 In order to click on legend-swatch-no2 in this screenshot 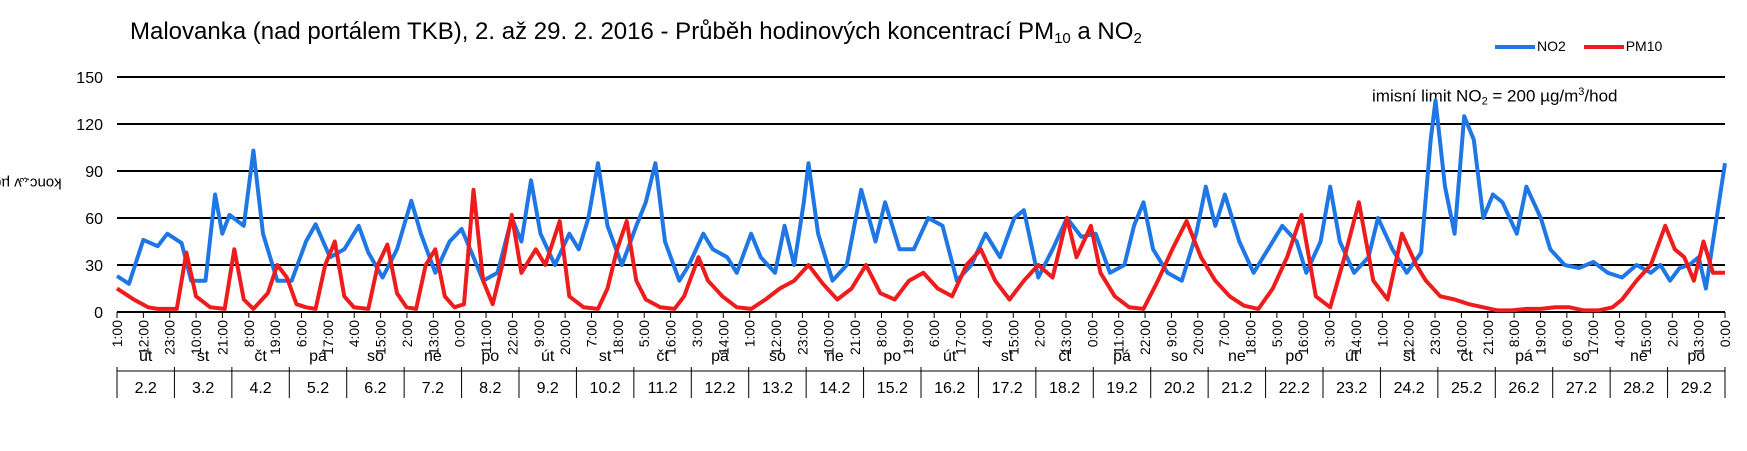, I will do `click(1515, 47)`.